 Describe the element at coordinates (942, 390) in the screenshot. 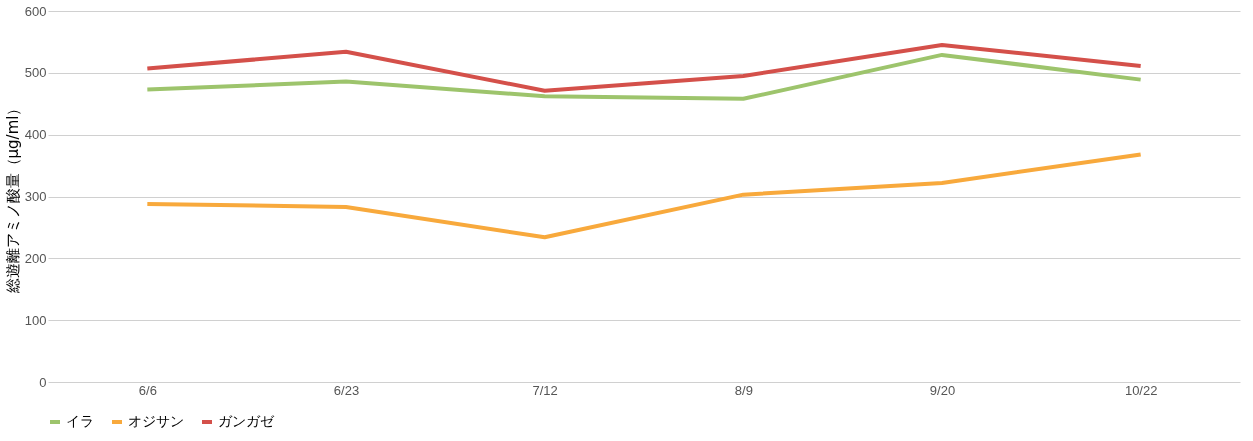

I see `x-tick-label: 9/20` at that location.